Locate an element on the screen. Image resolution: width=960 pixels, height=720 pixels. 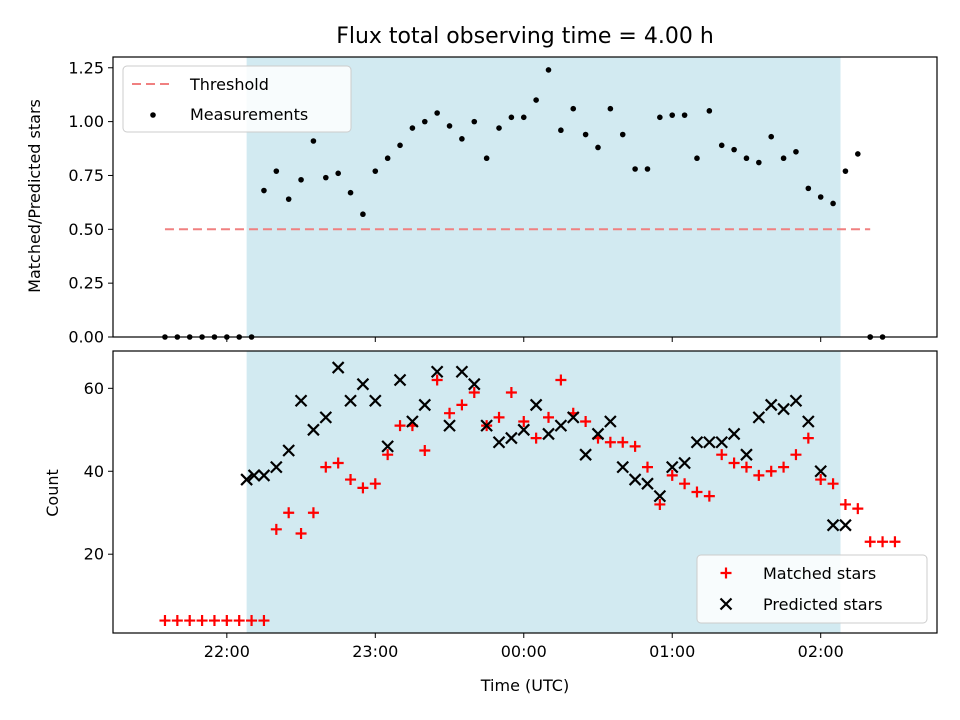
y-tick-label: 0.25 is located at coordinates (86, 283).